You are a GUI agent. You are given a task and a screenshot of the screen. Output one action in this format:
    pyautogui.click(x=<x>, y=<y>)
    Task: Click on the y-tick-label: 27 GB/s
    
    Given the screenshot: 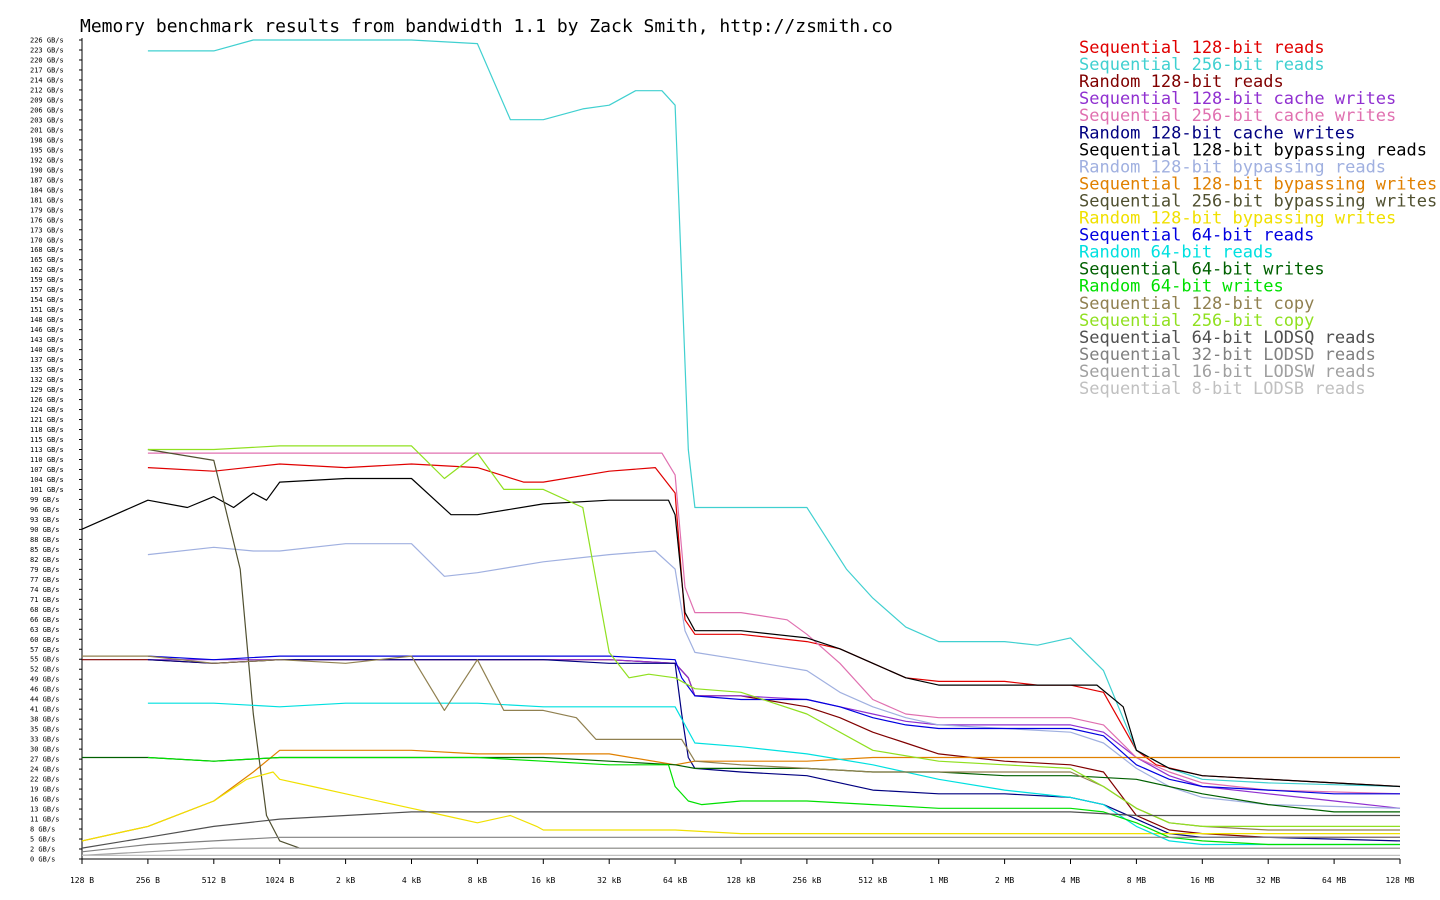 What is the action you would take?
    pyautogui.click(x=45, y=760)
    